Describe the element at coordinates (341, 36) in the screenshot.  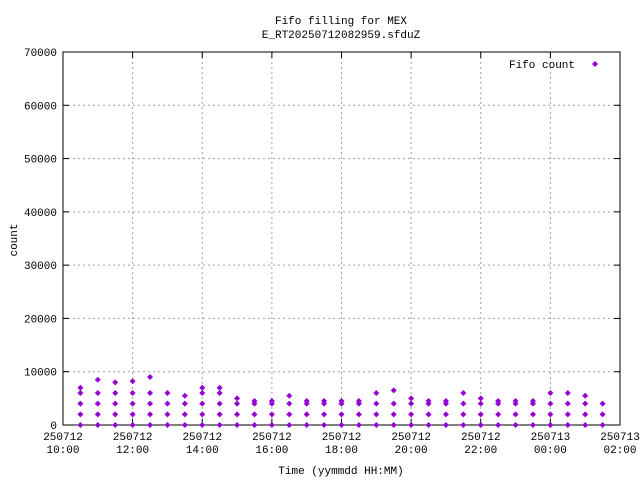
I see `chart-subtitle: E_RT20250712082959.sfduZ` at that location.